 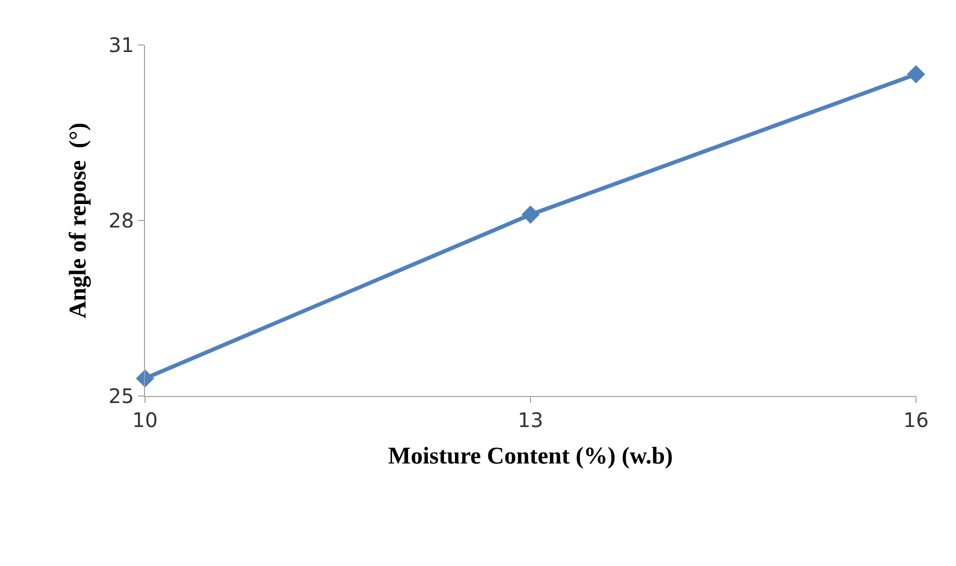 What do you see at coordinates (121, 396) in the screenshot?
I see `y-tick-label: 25` at bounding box center [121, 396].